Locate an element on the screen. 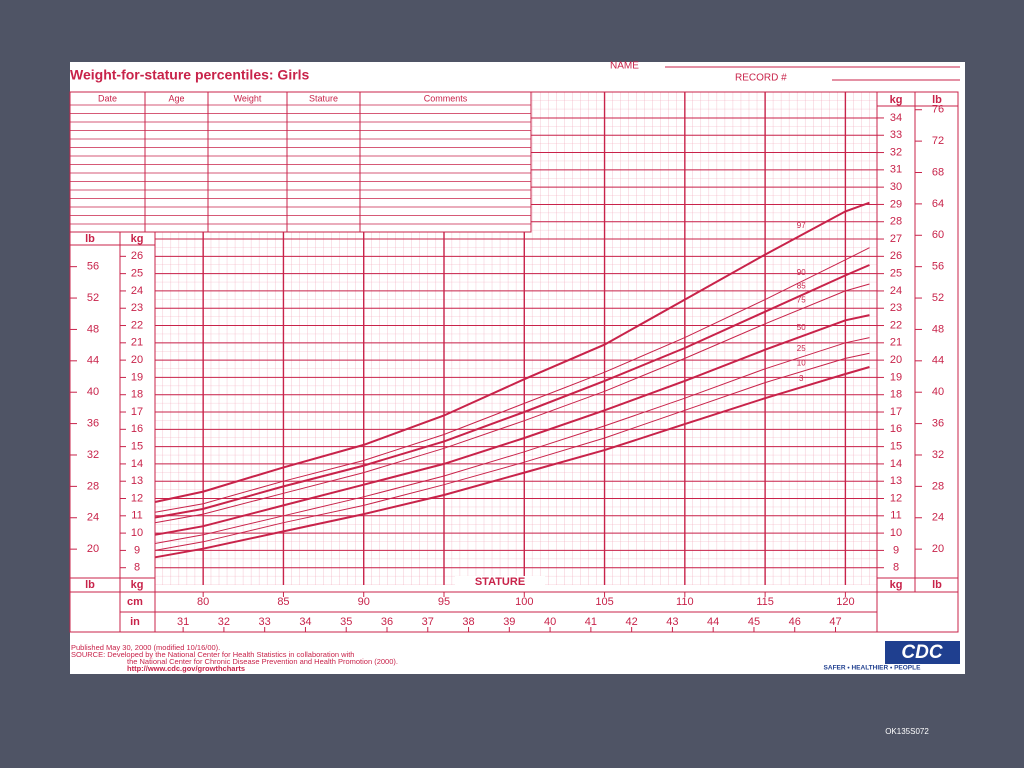 The height and width of the screenshot is (768, 1024). x-tick-label: 95 is located at coordinates (444, 602).